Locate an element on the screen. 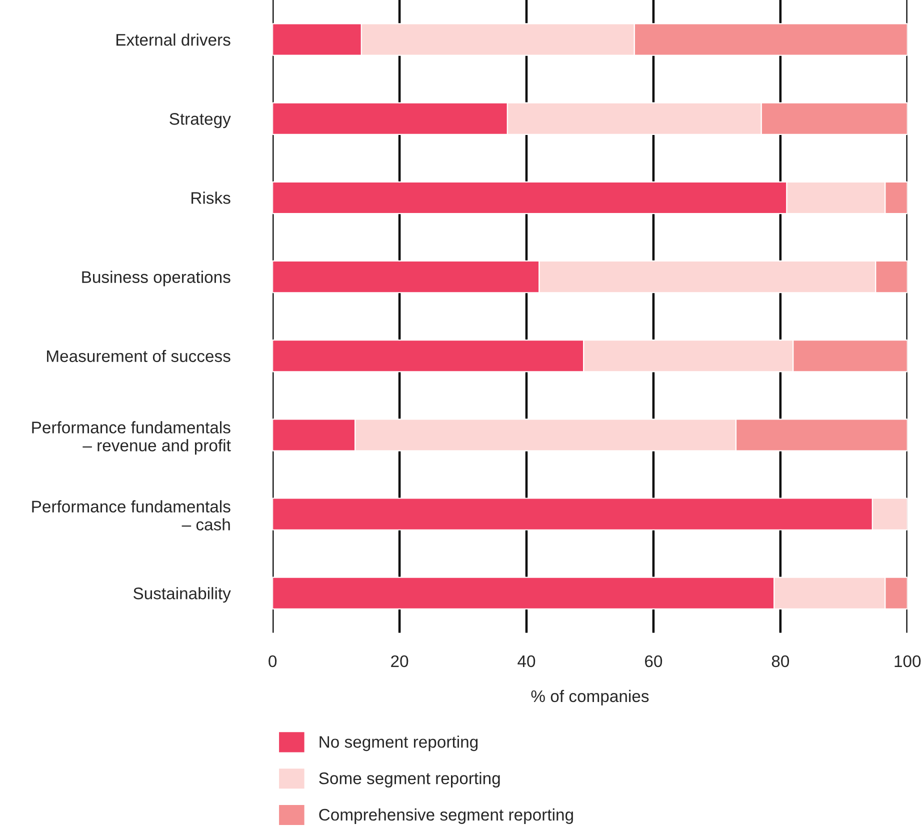 The width and height of the screenshot is (924, 838). x-tick-label: 20 is located at coordinates (399, 661).